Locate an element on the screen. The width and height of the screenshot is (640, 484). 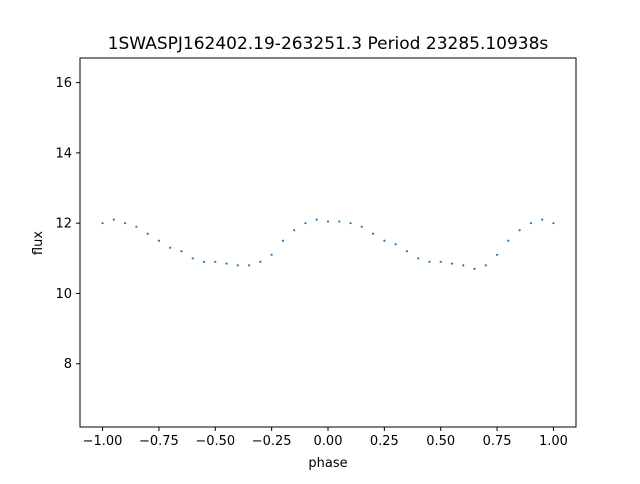
x-tick-label: 0.75 is located at coordinates (497, 441).